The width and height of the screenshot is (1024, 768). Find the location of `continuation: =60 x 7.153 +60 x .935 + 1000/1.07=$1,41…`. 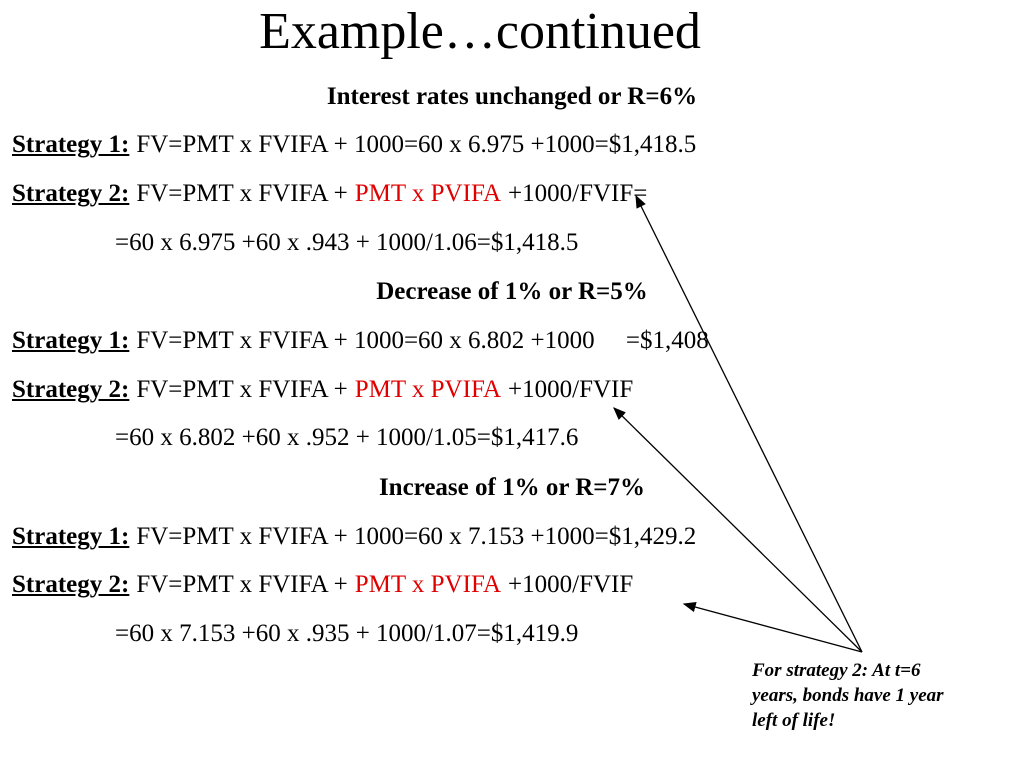

continuation: =60 x 7.153 +60 x .935 + 1000/1.07=$1,41… is located at coordinates (347, 633).